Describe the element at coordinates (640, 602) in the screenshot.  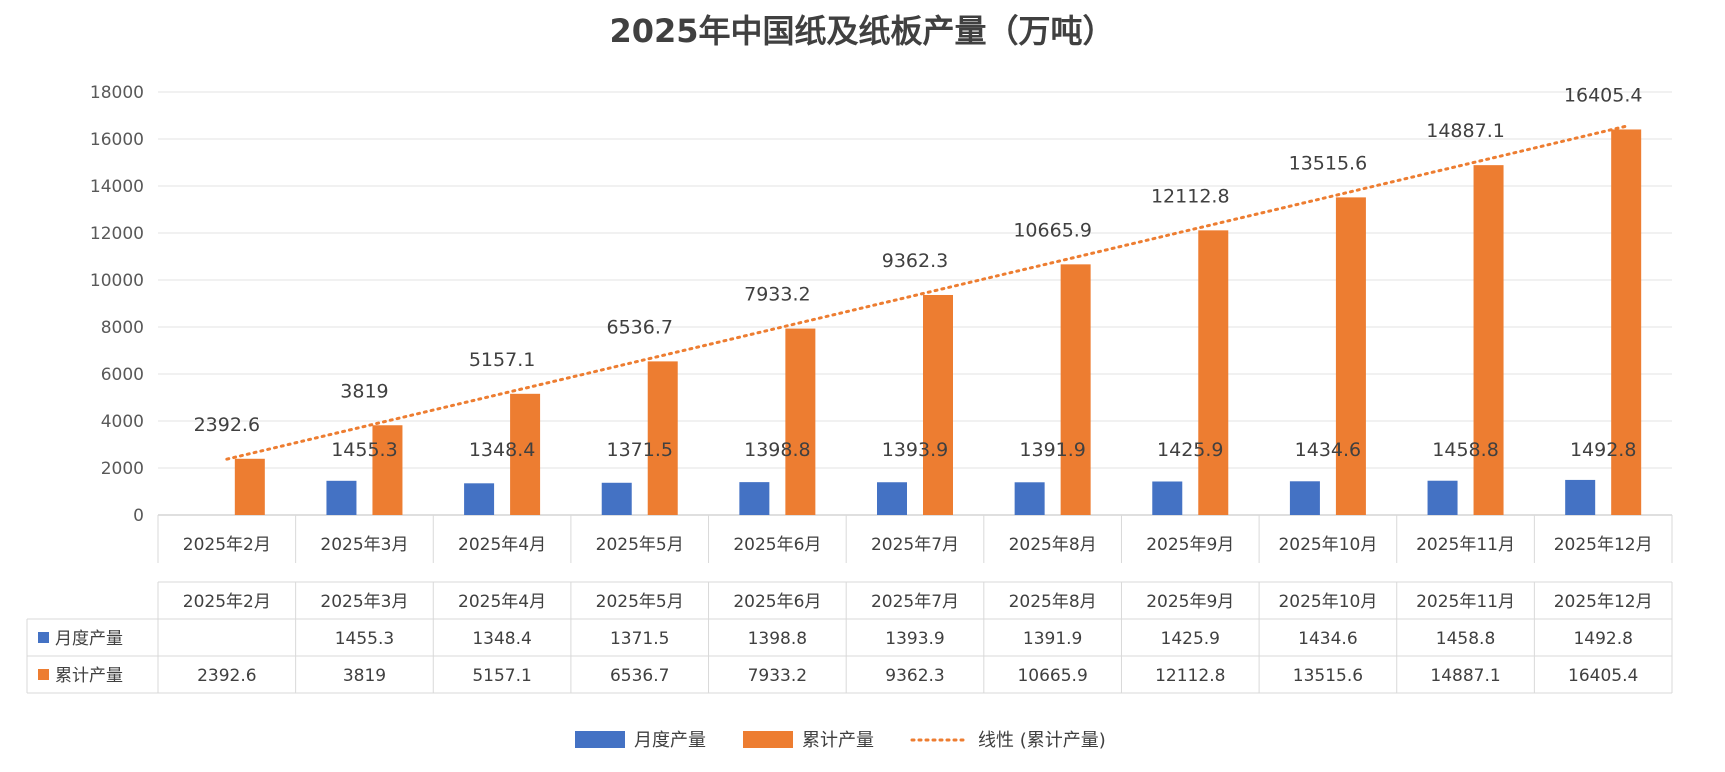
I see `table-header-cell: 2025年5月` at that location.